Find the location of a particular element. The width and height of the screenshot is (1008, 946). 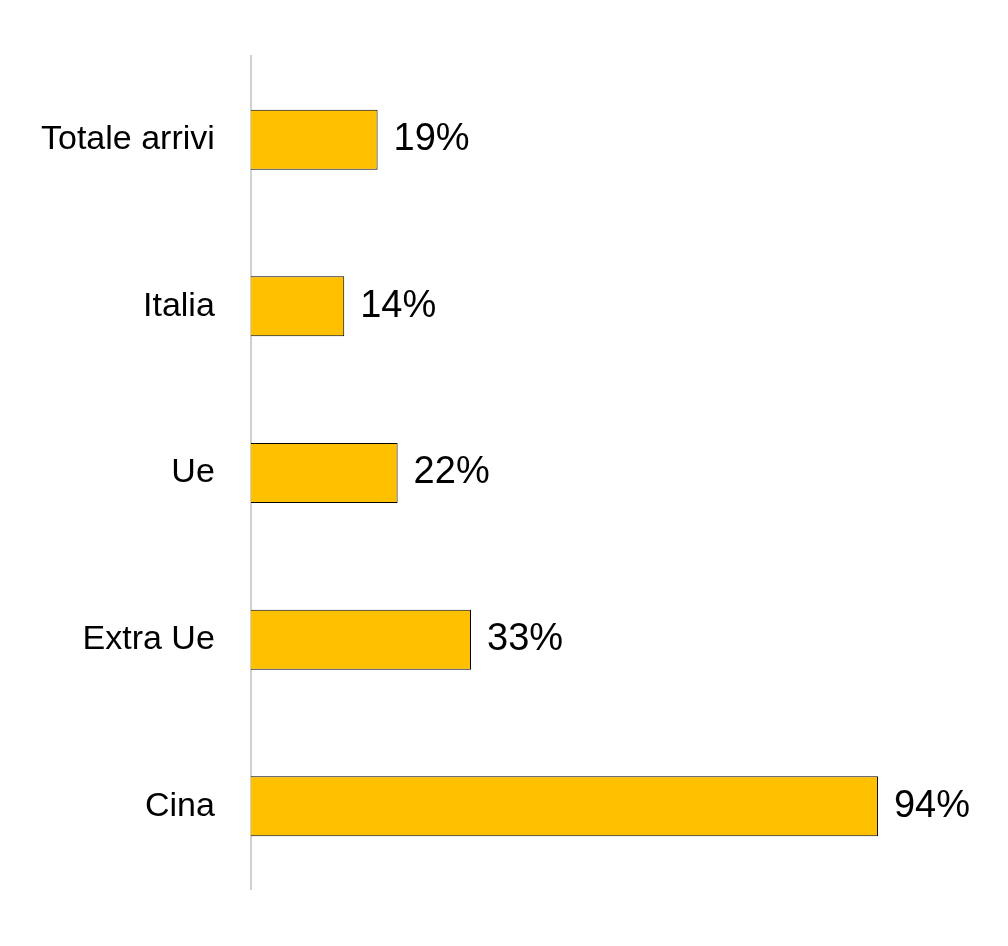

data-label: 22% is located at coordinates (451, 470).